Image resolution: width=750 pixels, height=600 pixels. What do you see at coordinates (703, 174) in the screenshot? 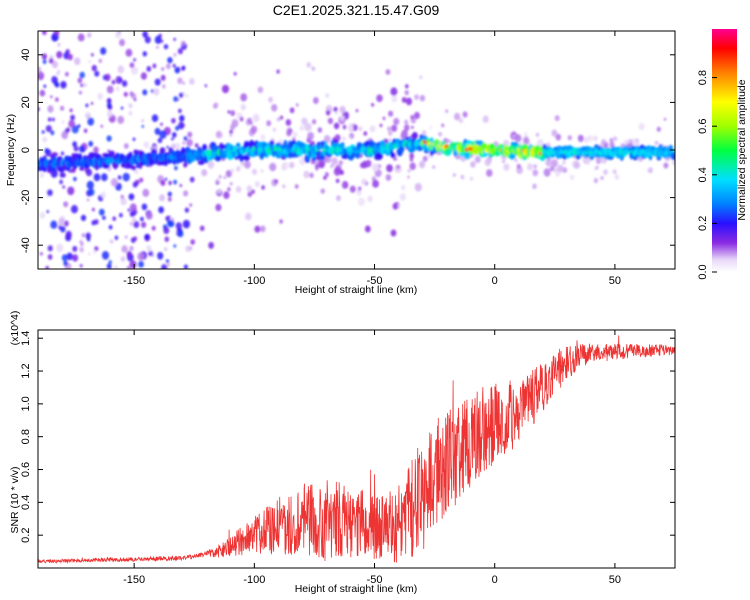
I see `colorbar-tick-label: 0.4` at bounding box center [703, 174].